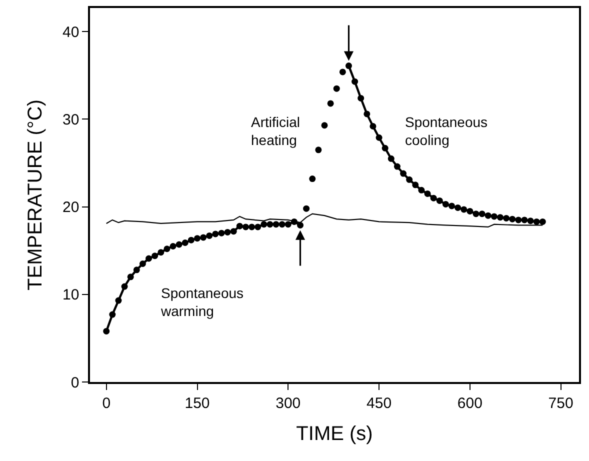  Describe the element at coordinates (106, 403) in the screenshot. I see `x-tick-label: 0` at that location.